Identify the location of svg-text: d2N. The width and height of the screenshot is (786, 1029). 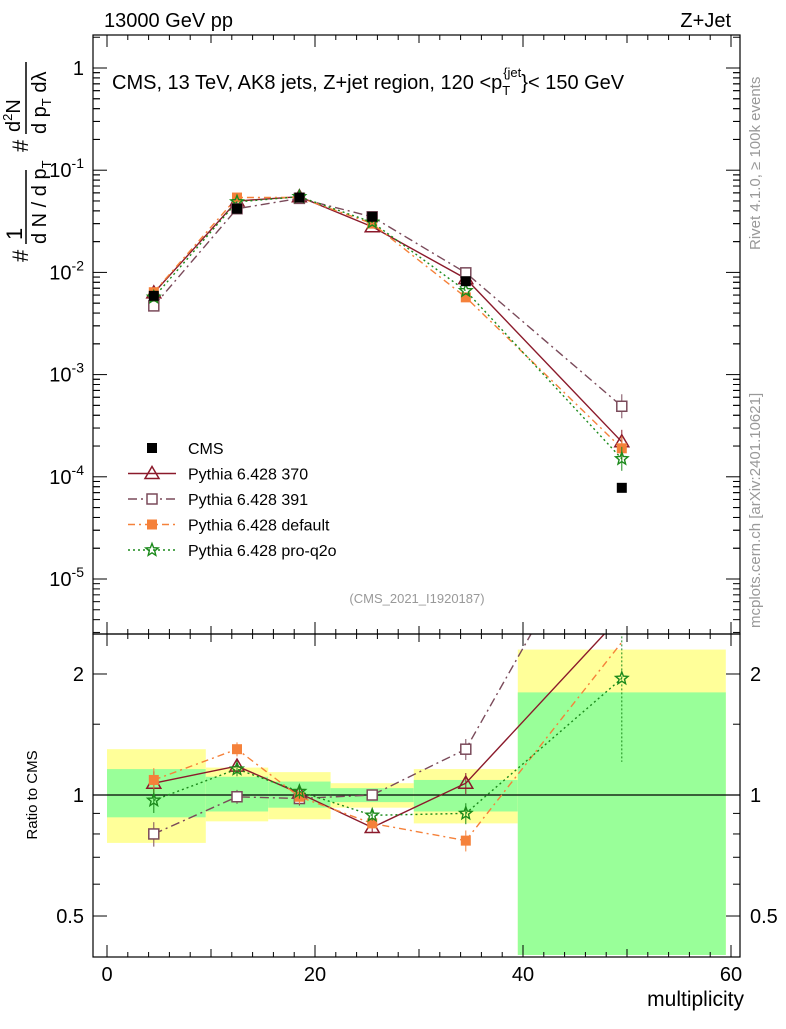
(12, 115).